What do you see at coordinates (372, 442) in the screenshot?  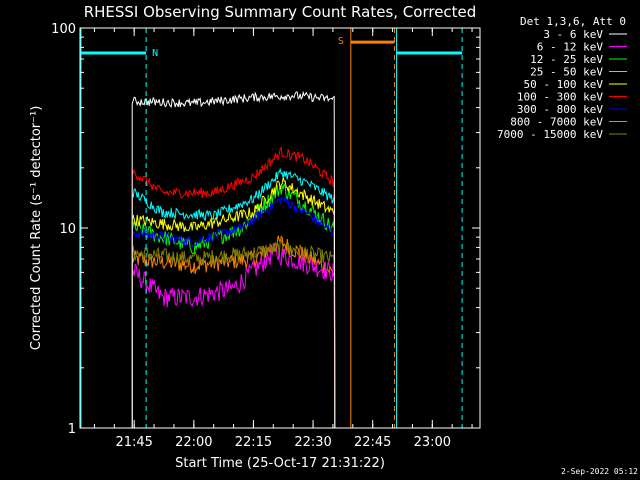 I see `x-tick-label: 22:45` at bounding box center [372, 442].